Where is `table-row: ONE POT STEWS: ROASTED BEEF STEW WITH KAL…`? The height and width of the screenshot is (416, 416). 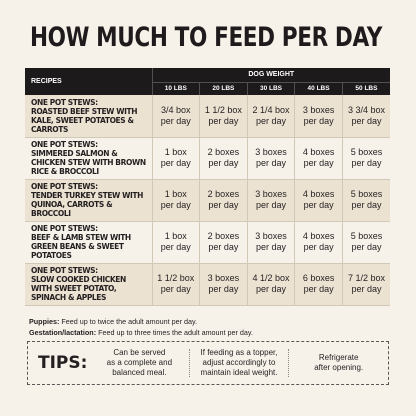
table-row: ONE POT STEWS: ROASTED BEEF STEW WITH KAL… is located at coordinates (208, 116).